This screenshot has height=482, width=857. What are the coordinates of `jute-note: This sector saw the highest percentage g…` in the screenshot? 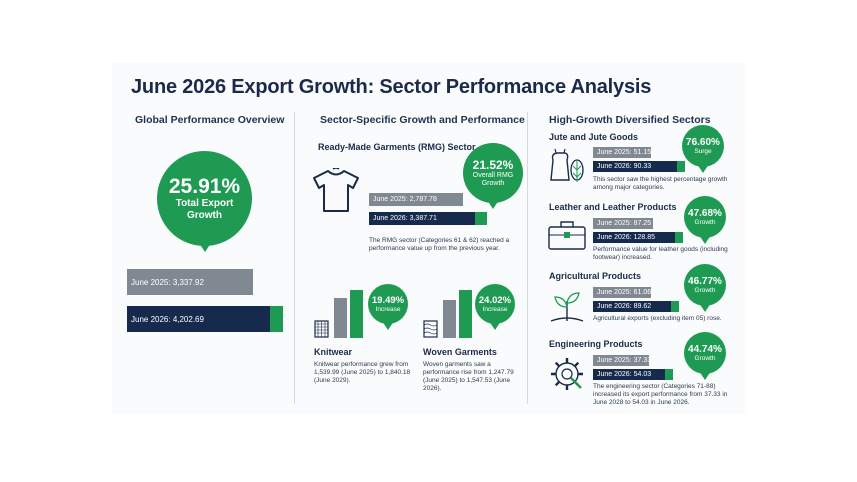 It's located at (660, 183).